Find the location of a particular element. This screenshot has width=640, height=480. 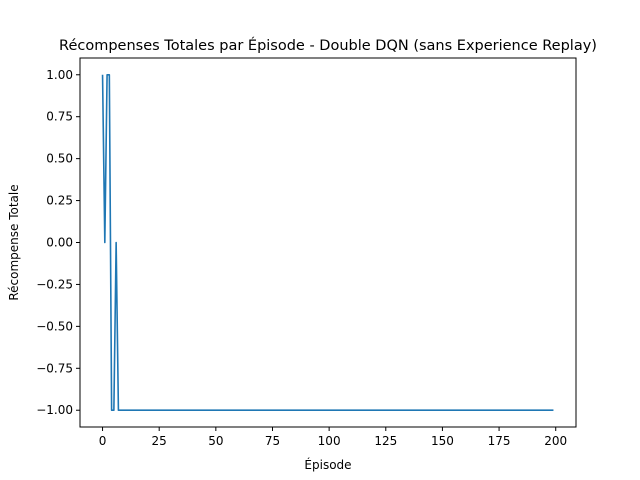

y-tick-label: −0.75 is located at coordinates (54, 368).